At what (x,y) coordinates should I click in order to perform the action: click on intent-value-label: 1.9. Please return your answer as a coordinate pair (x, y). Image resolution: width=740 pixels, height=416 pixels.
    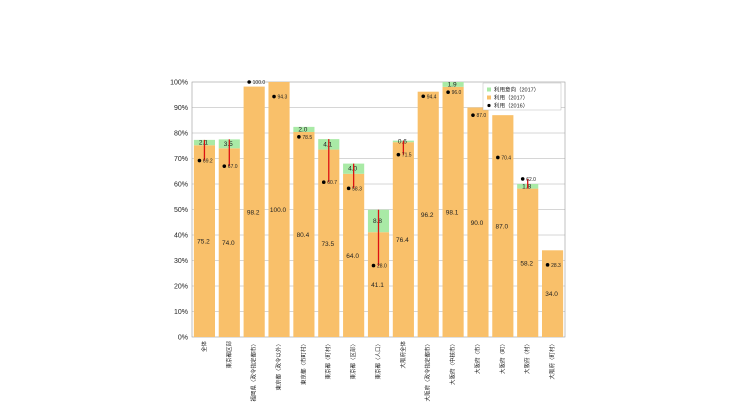
    Looking at the image, I should click on (452, 84).